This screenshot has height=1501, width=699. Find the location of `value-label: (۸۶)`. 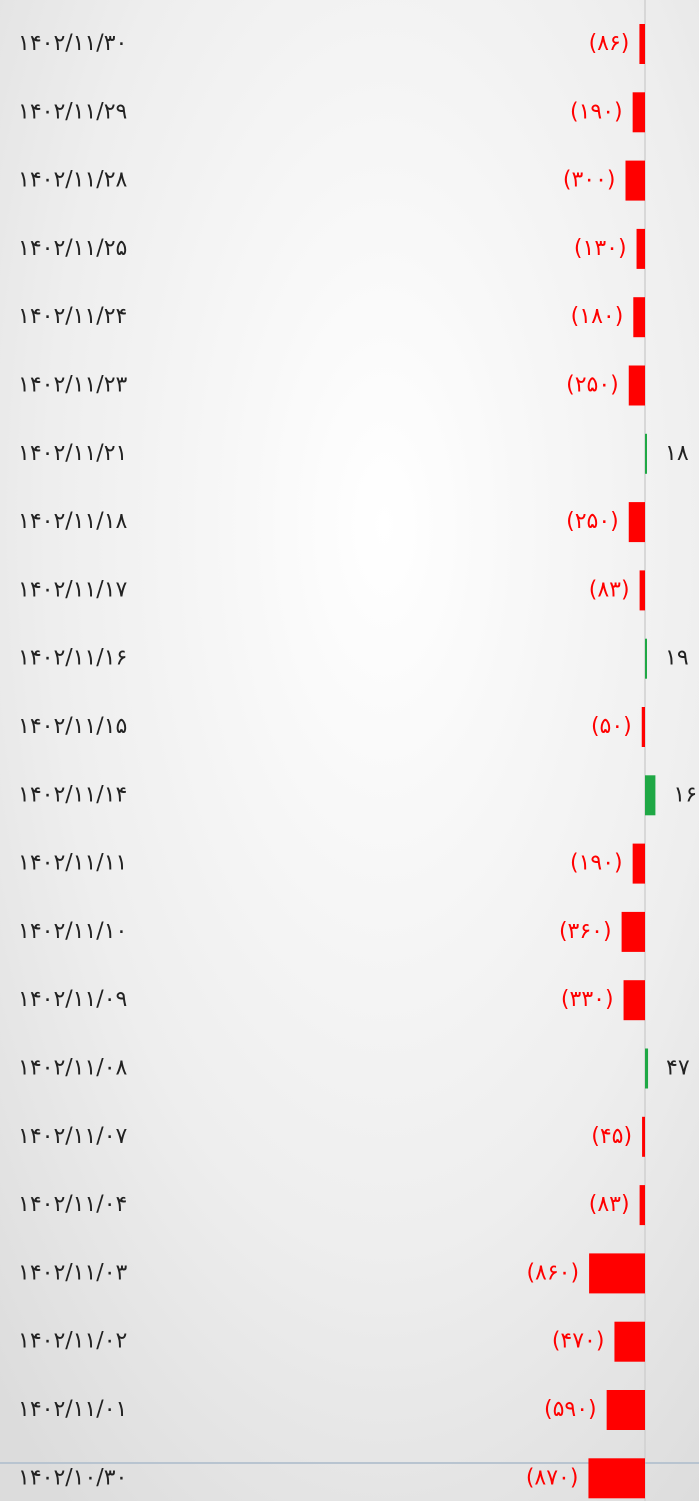

value-label: (۸۶) is located at coordinates (609, 43).